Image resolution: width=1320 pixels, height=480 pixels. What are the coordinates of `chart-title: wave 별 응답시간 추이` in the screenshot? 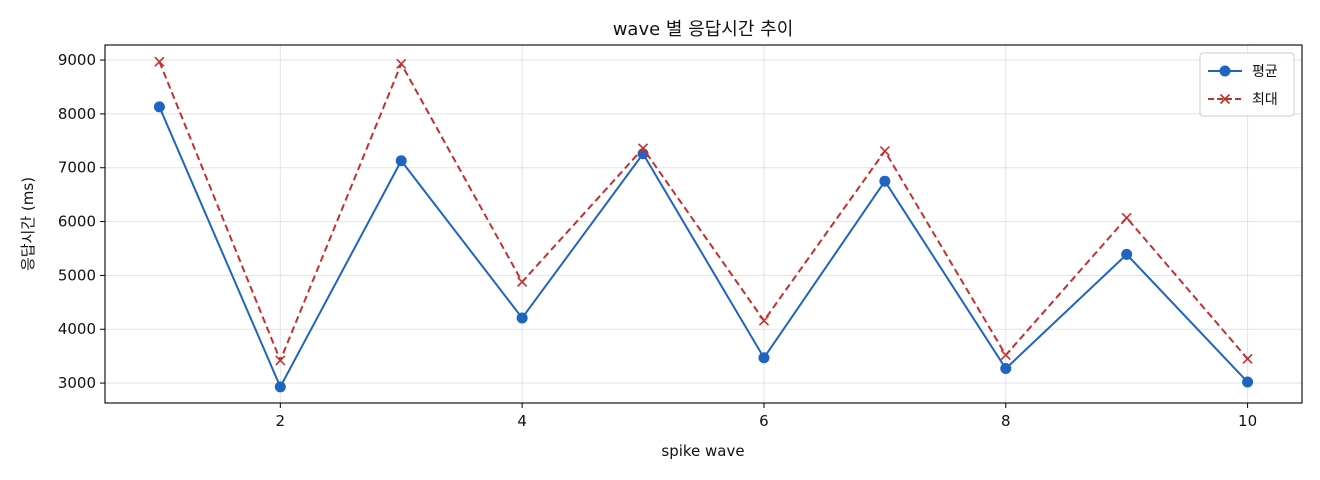 It's located at (703, 29).